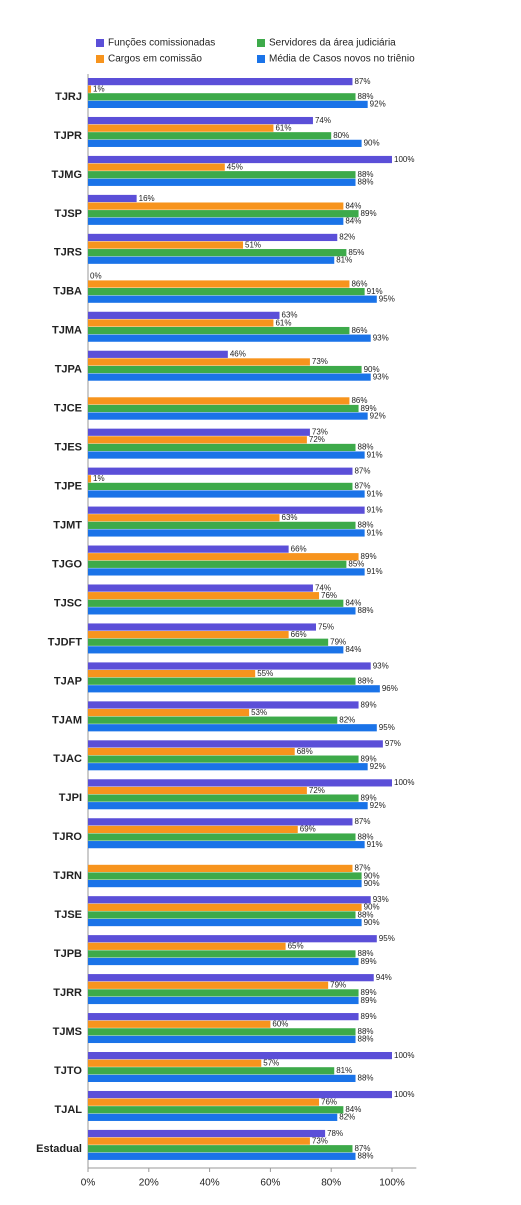 The height and width of the screenshot is (1205, 521). I want to click on legend-label: Servidores da área judiciária, so click(332, 43).